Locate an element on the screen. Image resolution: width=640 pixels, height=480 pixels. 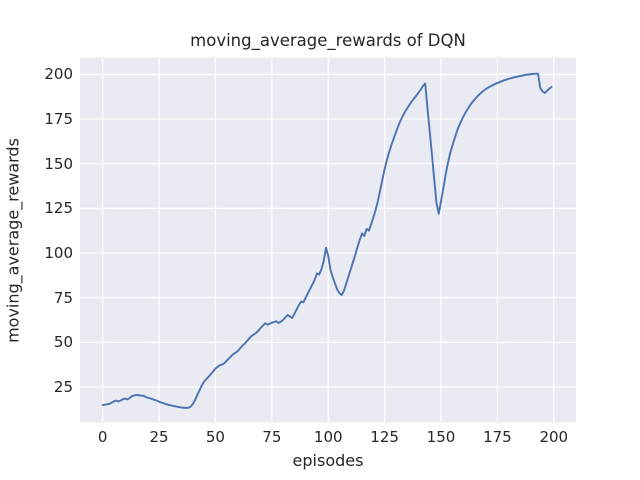
x-tick-label: 25 is located at coordinates (159, 437).